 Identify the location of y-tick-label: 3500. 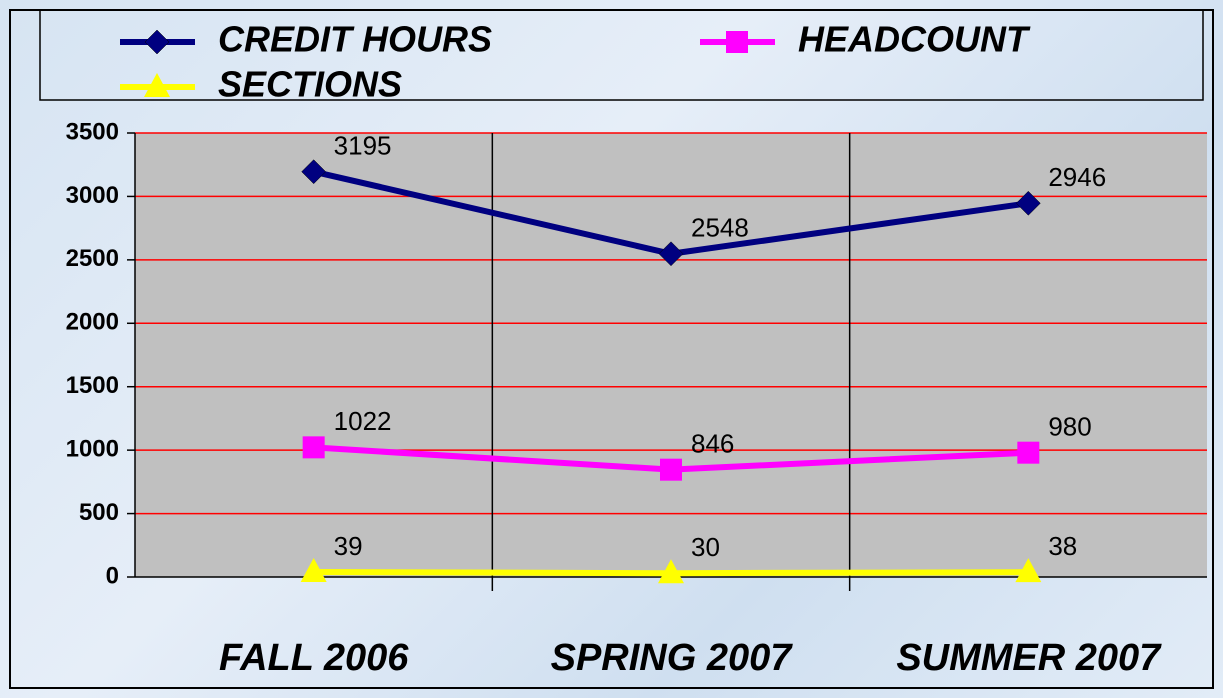
(92, 131).